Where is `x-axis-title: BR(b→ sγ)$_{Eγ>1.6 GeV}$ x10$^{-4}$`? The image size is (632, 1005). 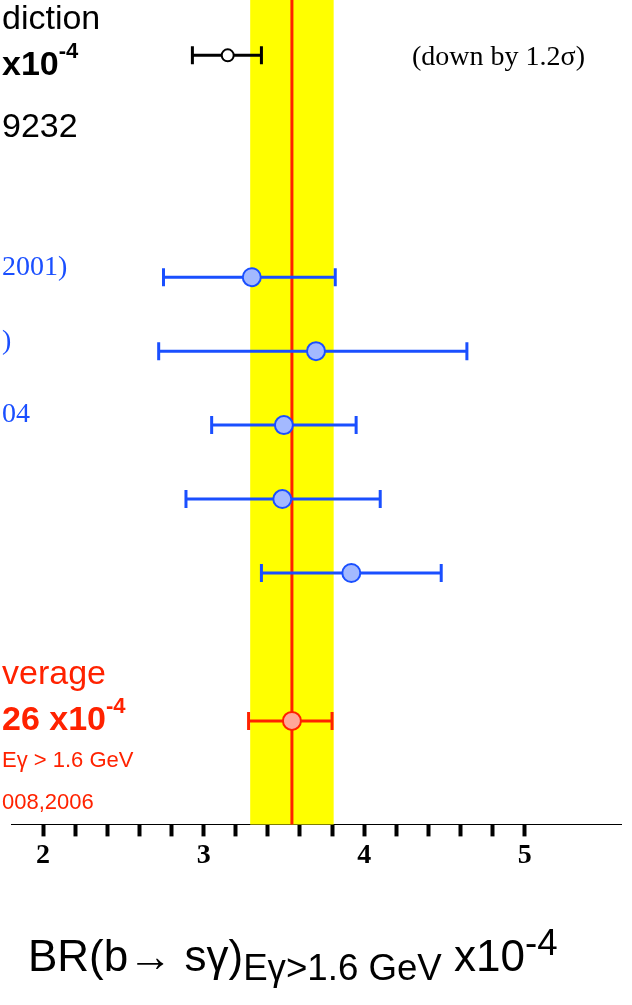 x-axis-title: BR(b→ sγ)$_{Eγ>1.6 GeV}$ x10$^{-4}$ is located at coordinates (293, 956).